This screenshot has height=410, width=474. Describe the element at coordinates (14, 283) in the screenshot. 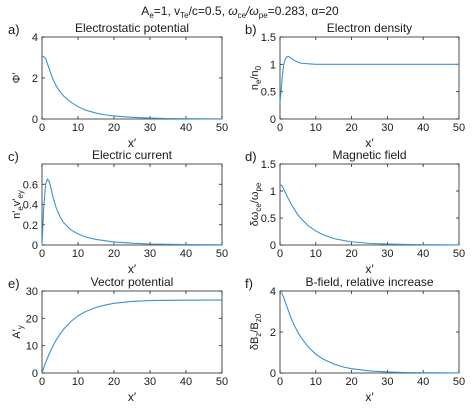

I see `panel-label: e)` at that location.